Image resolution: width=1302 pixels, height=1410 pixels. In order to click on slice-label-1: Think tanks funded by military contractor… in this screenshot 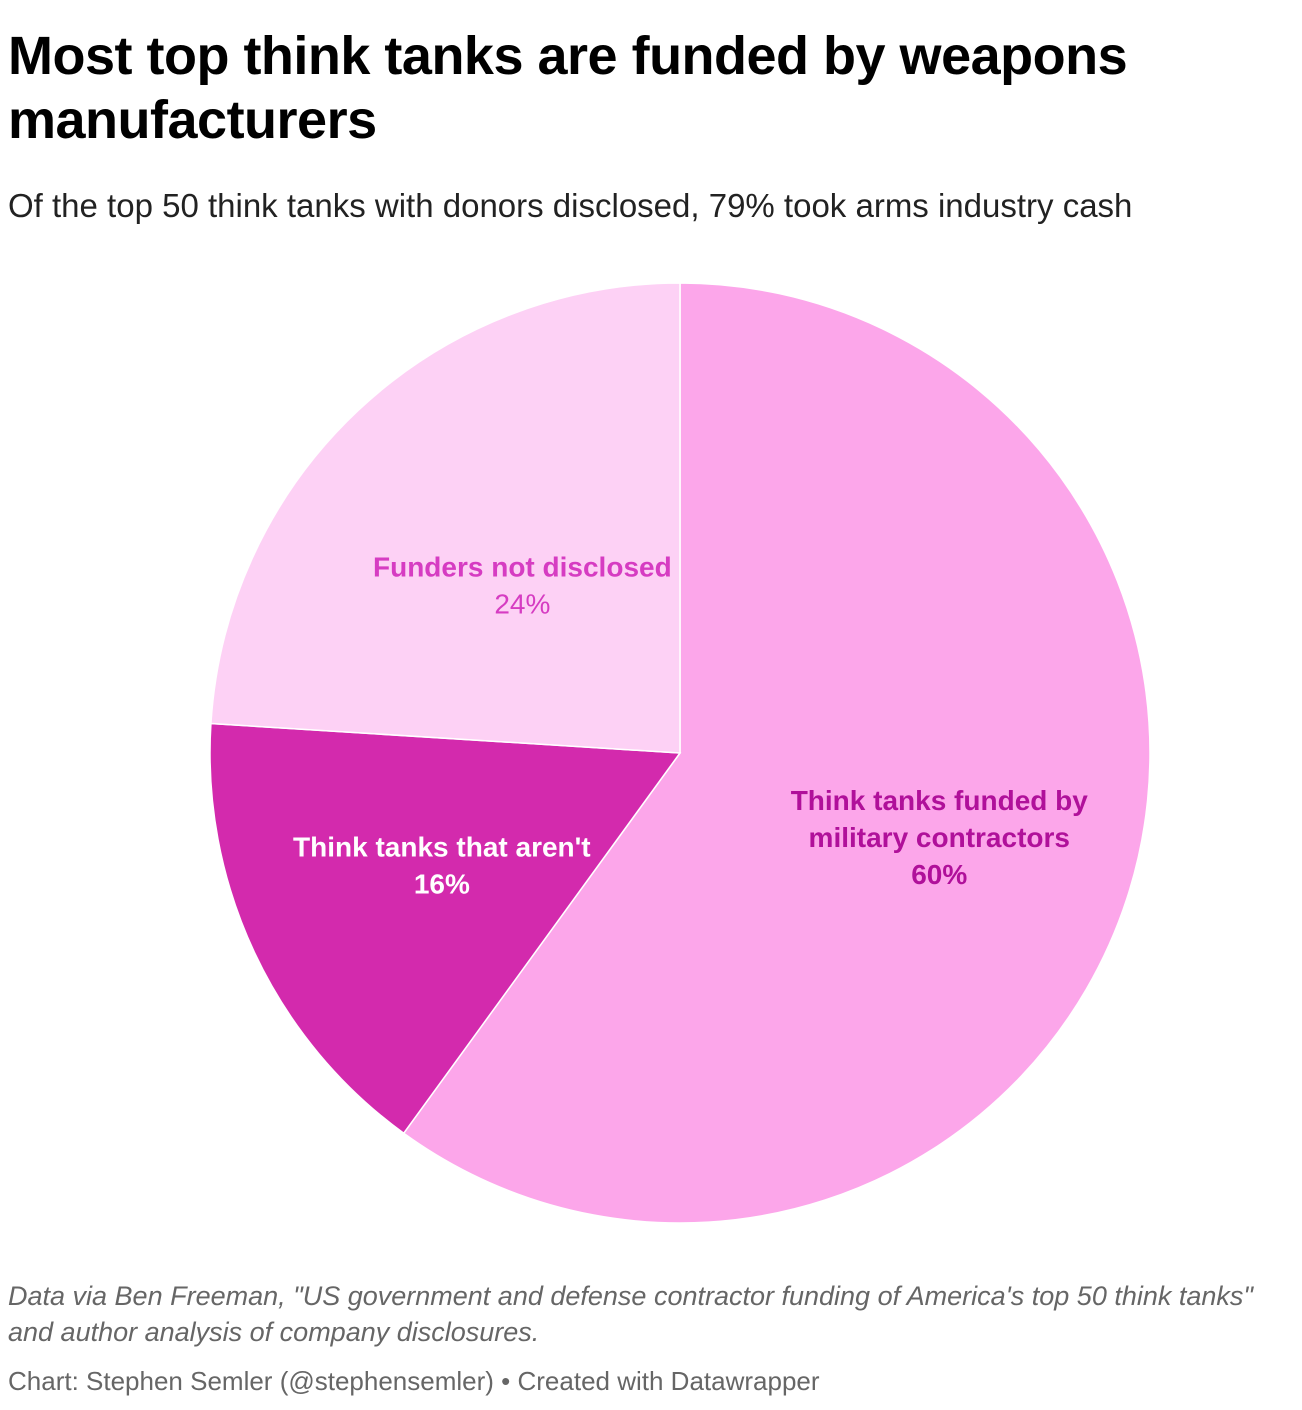, I will do `click(940, 837)`.